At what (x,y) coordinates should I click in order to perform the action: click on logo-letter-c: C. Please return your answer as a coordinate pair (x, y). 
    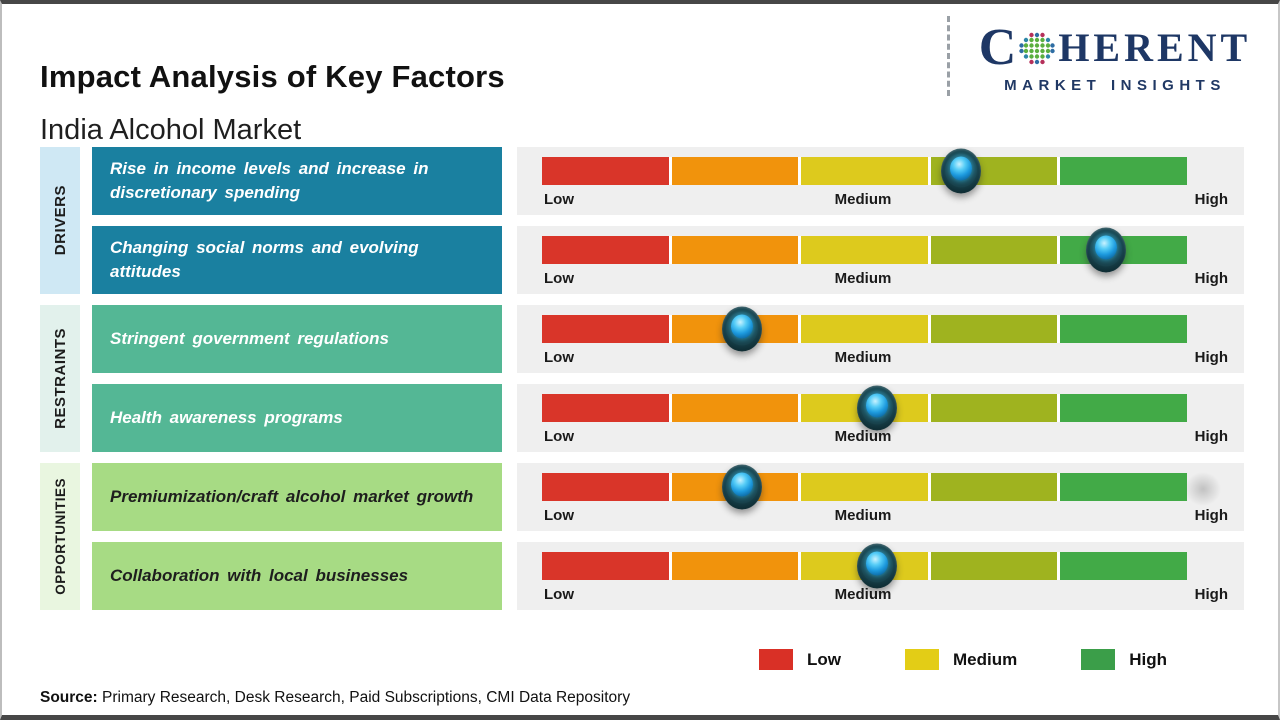
    Looking at the image, I should click on (997, 47).